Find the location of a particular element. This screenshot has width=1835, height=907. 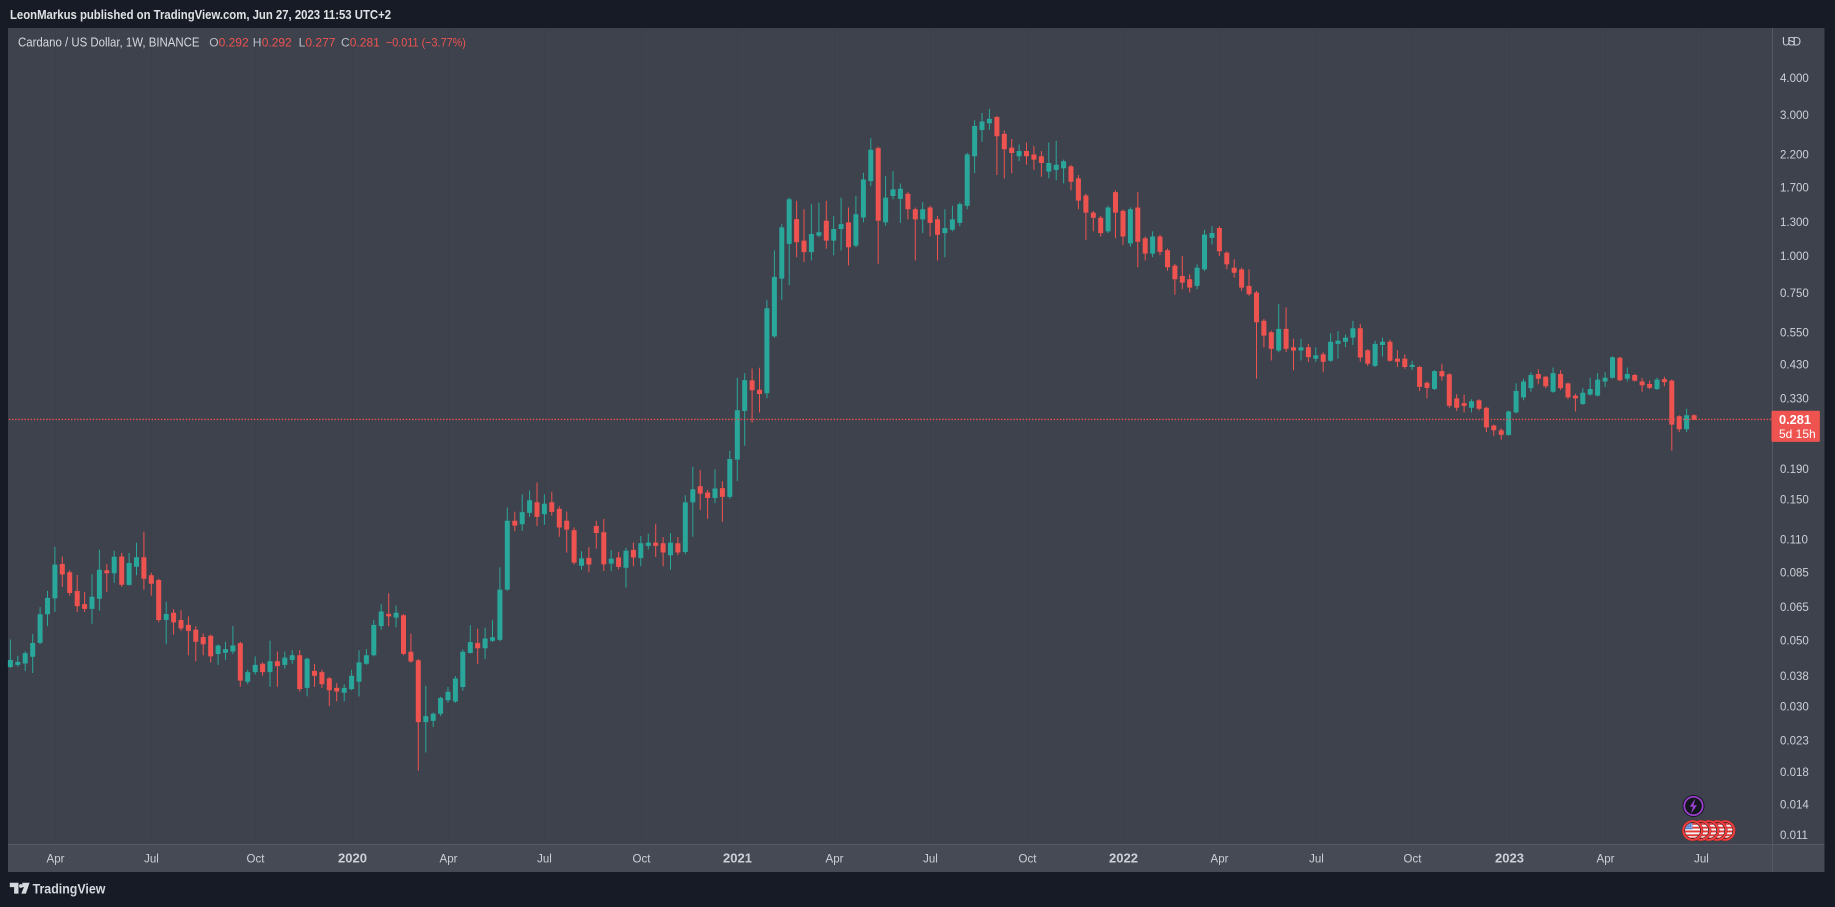

svg-text: 4.000 is located at coordinates (1794, 79).